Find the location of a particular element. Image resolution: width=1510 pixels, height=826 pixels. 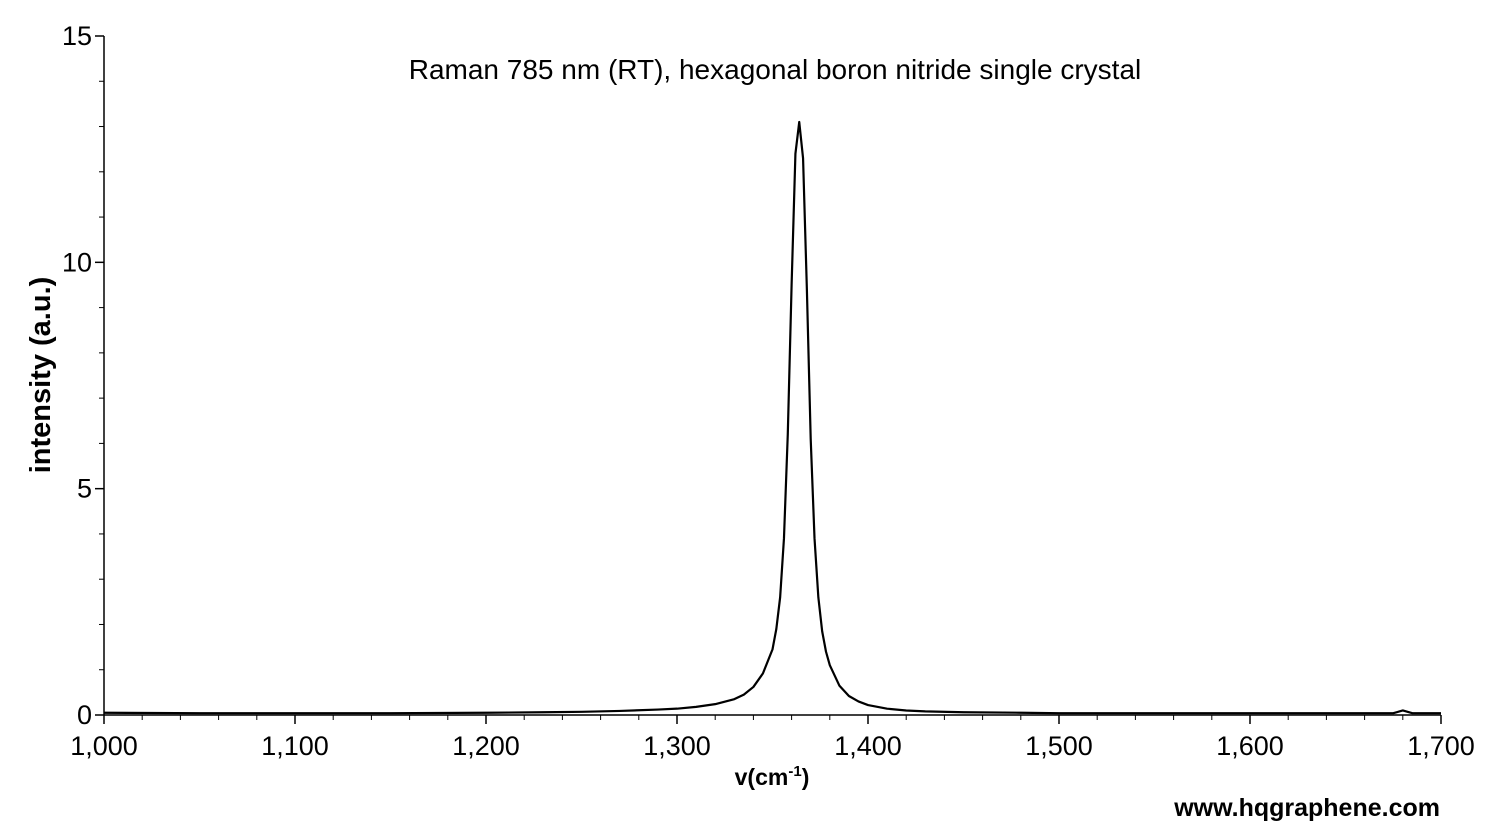

x-axis-ticks: 1,000 1,100 1,200 1,300 1,400 1,500 1,600 1,700 is located at coordinates (772, 738).